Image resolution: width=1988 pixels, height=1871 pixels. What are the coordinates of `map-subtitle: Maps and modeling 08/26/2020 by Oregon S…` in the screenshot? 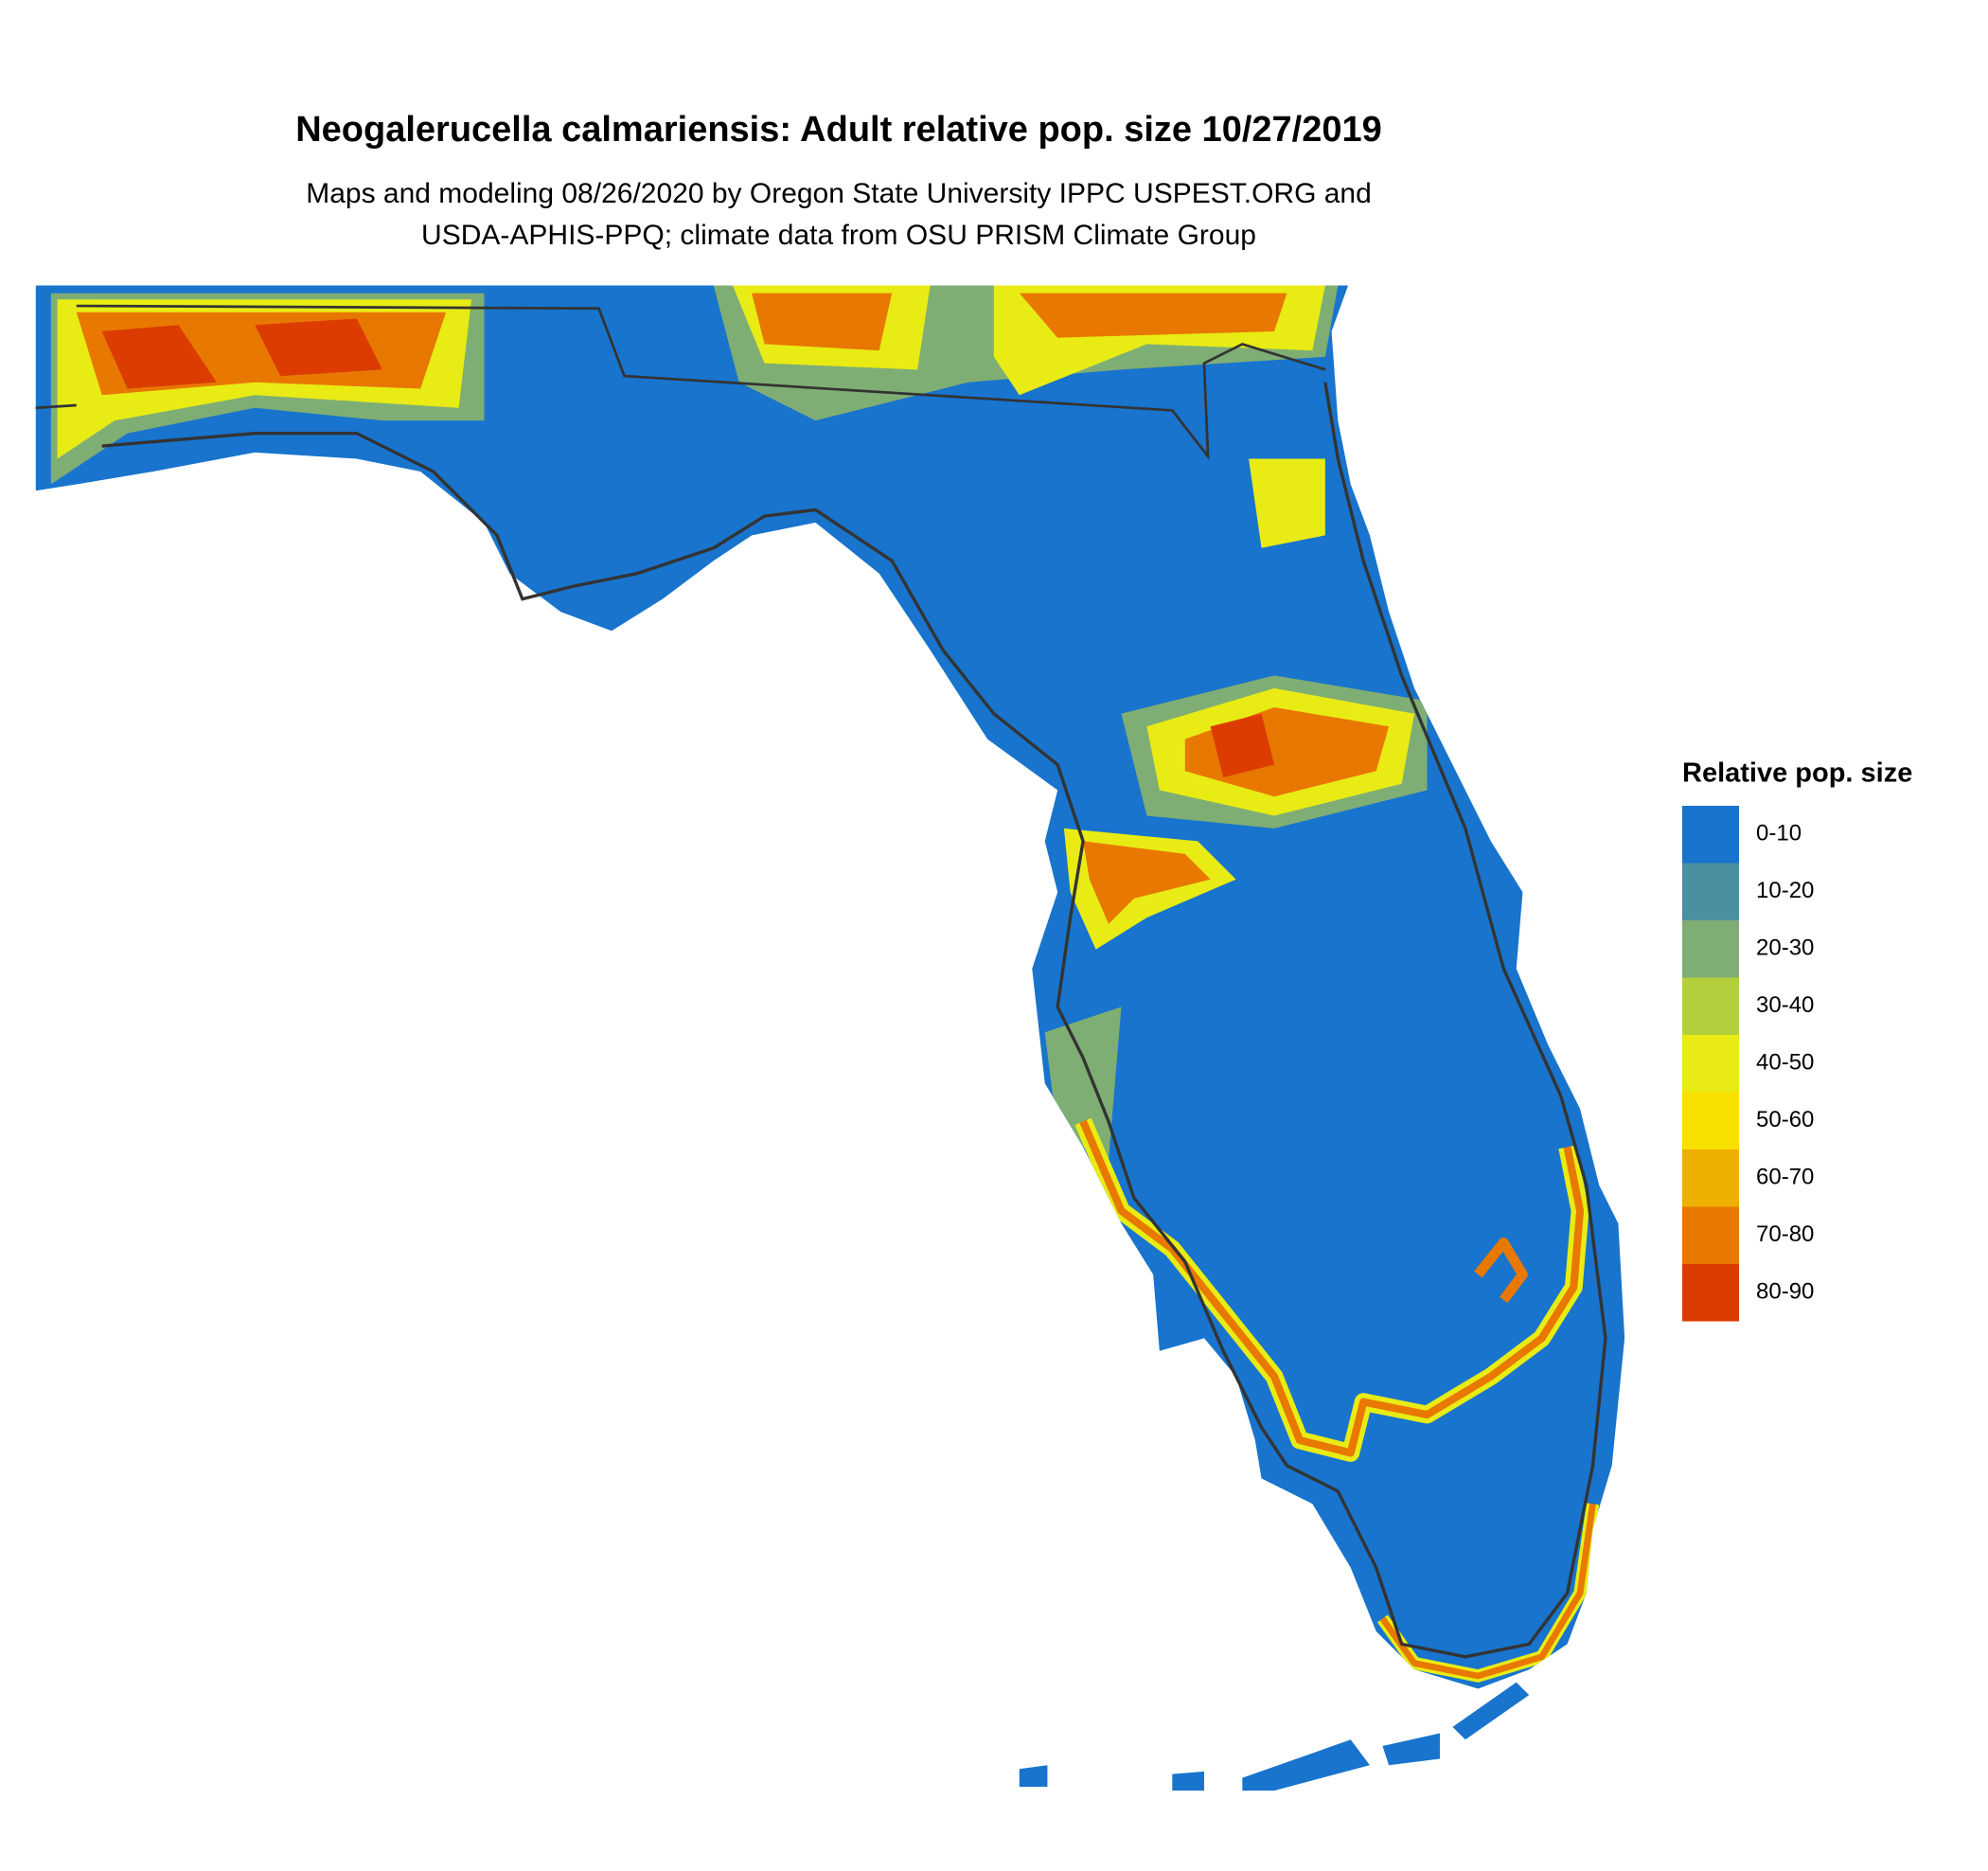 It's located at (839, 193).